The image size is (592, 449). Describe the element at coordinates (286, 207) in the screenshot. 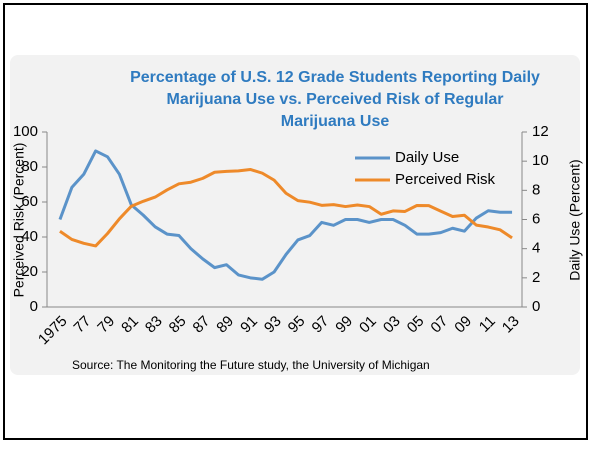

I see `series-line` at that location.